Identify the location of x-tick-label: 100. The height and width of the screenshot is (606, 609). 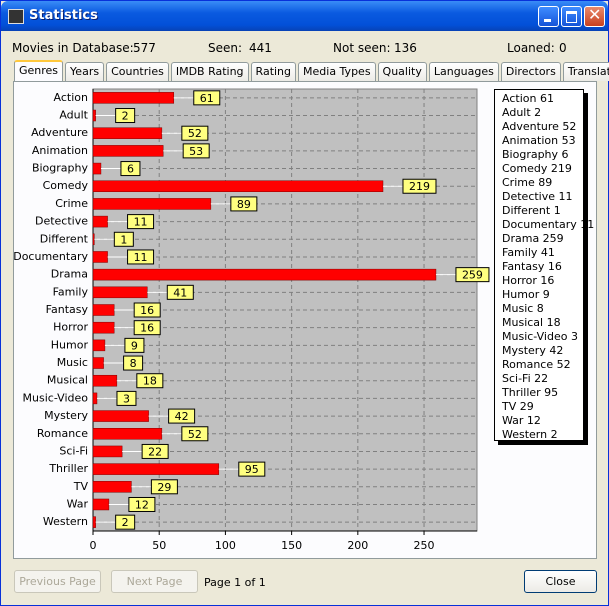
(225, 545).